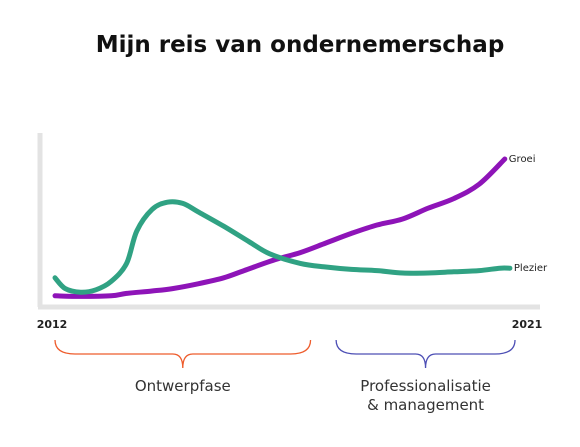  I want to click on phase-label-2-line-1: Professionalisatie, so click(425, 386).